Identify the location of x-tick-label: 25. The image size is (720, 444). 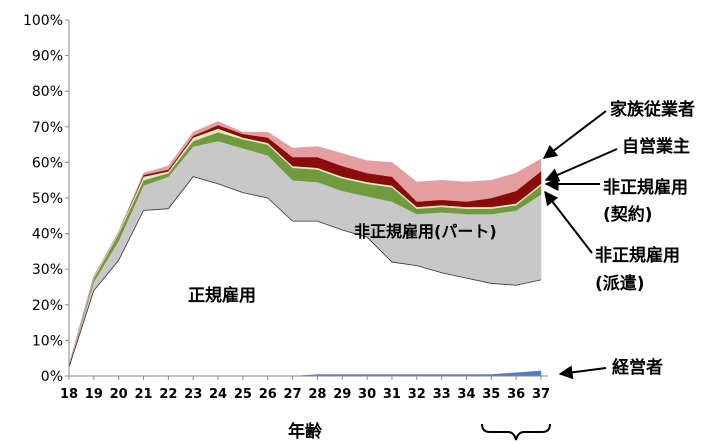
(243, 394).